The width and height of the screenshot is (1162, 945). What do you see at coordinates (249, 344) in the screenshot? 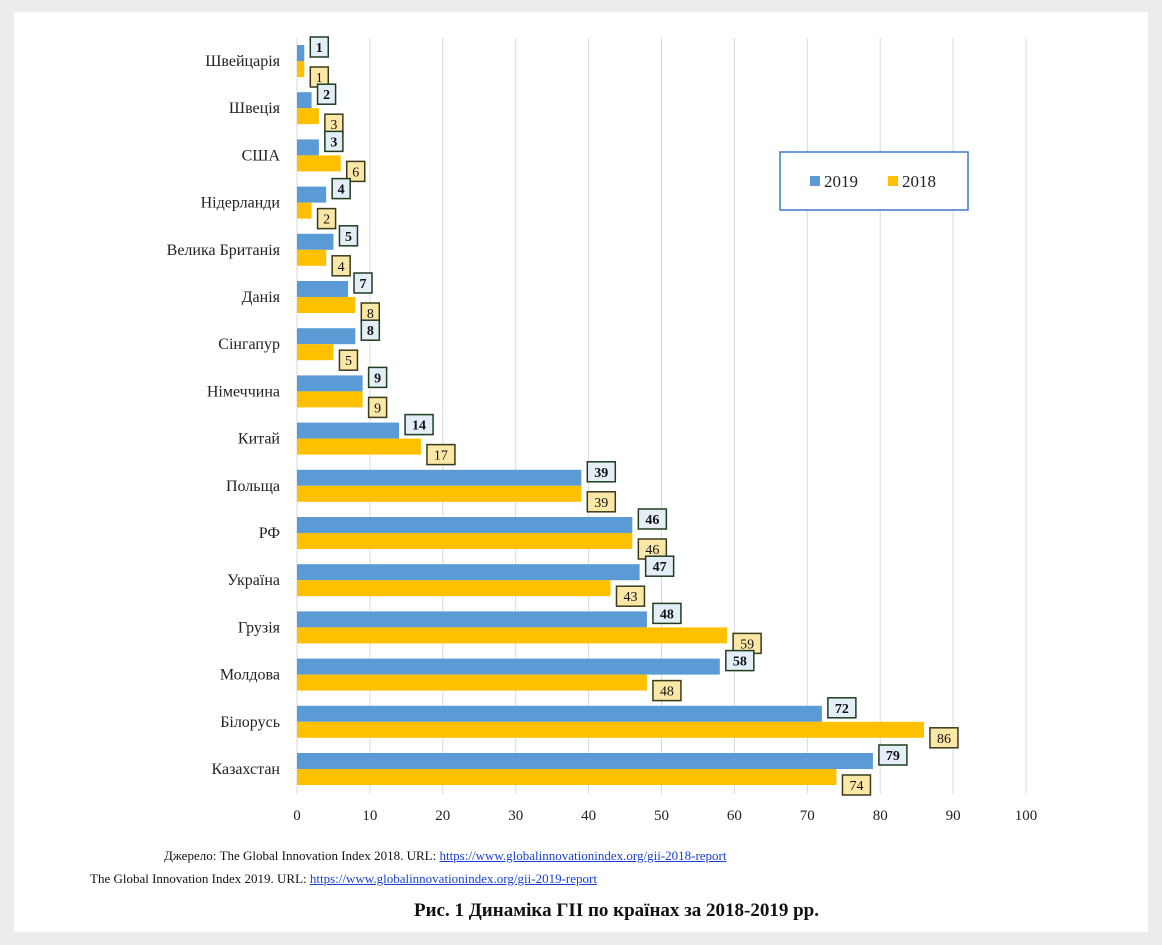
I see `category-label: Сінгапур` at bounding box center [249, 344].